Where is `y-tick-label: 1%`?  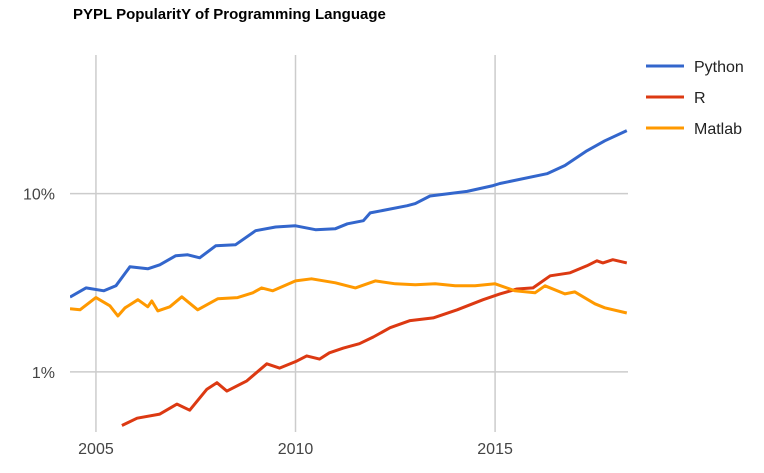 y-tick-label: 1% is located at coordinates (43, 373).